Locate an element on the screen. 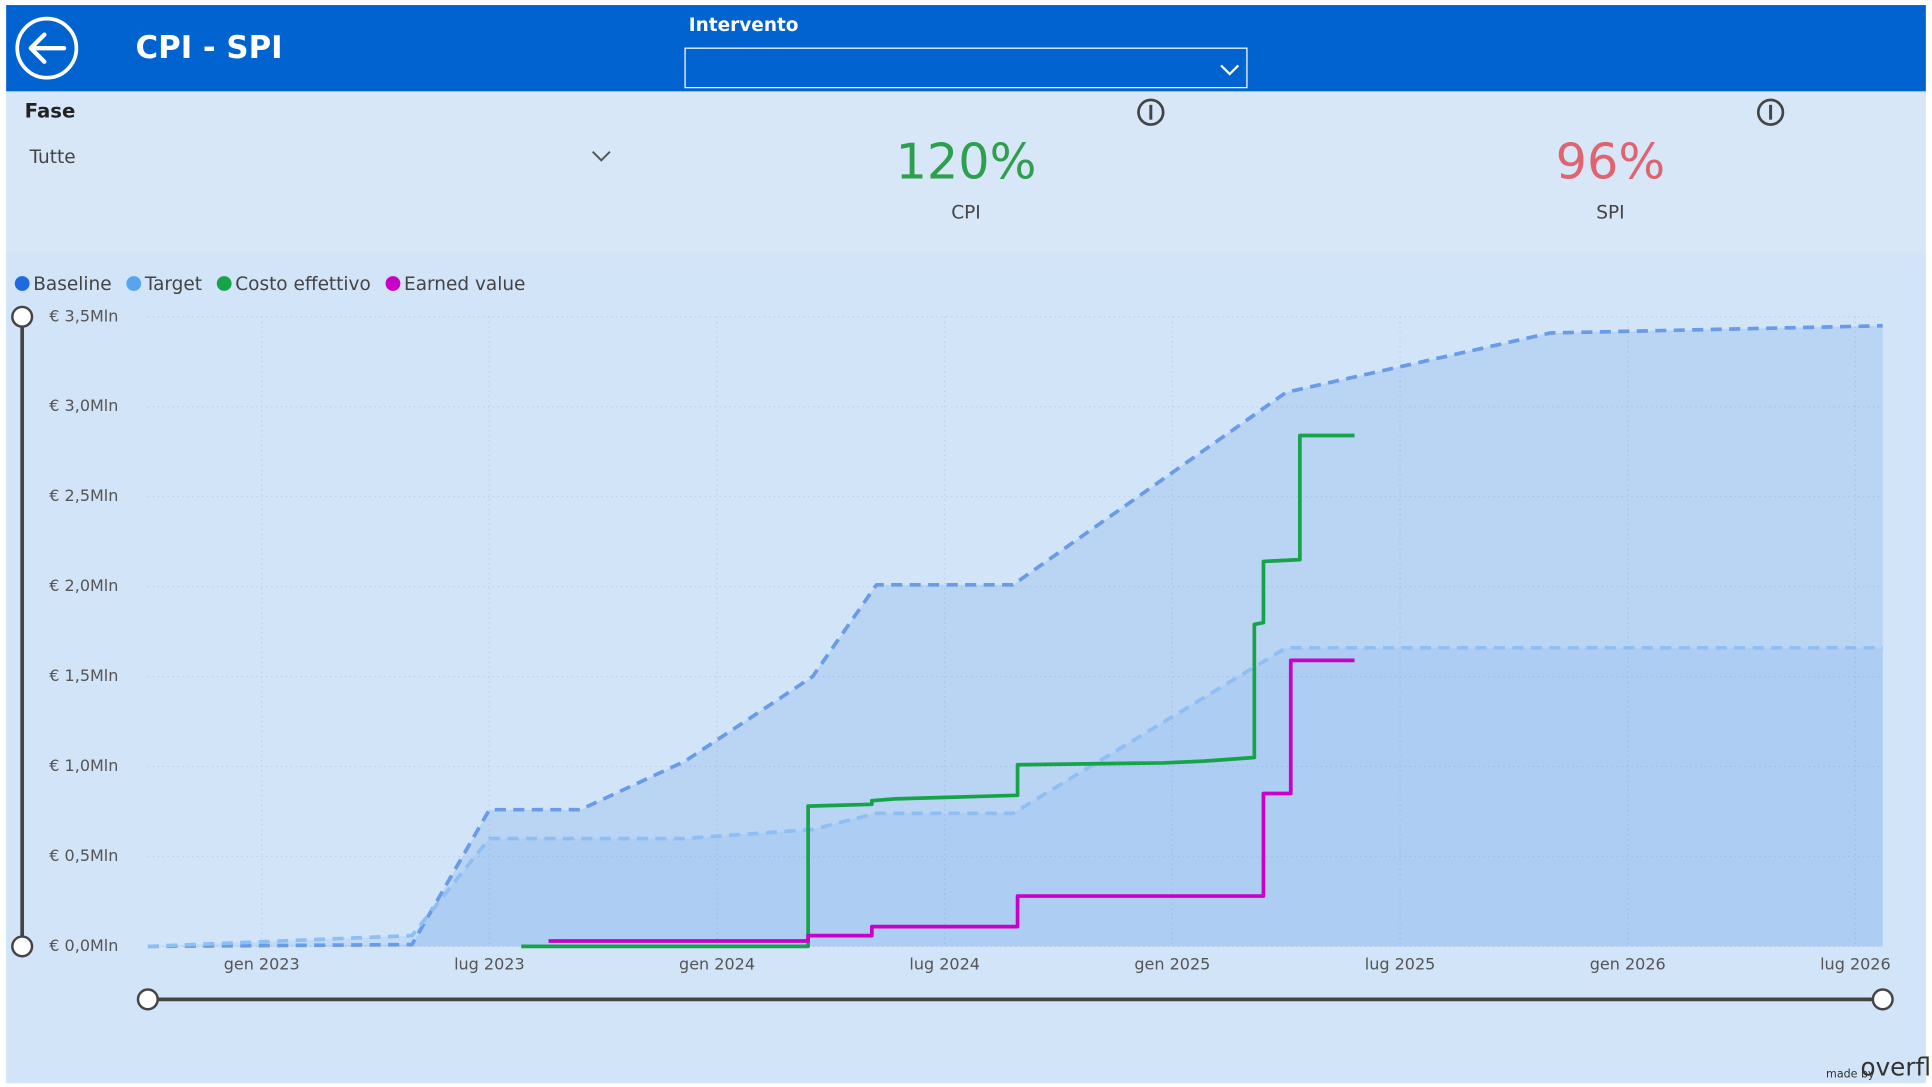 The image size is (1932, 1087). y-tick-label: € 1,0Mln is located at coordinates (83, 765).